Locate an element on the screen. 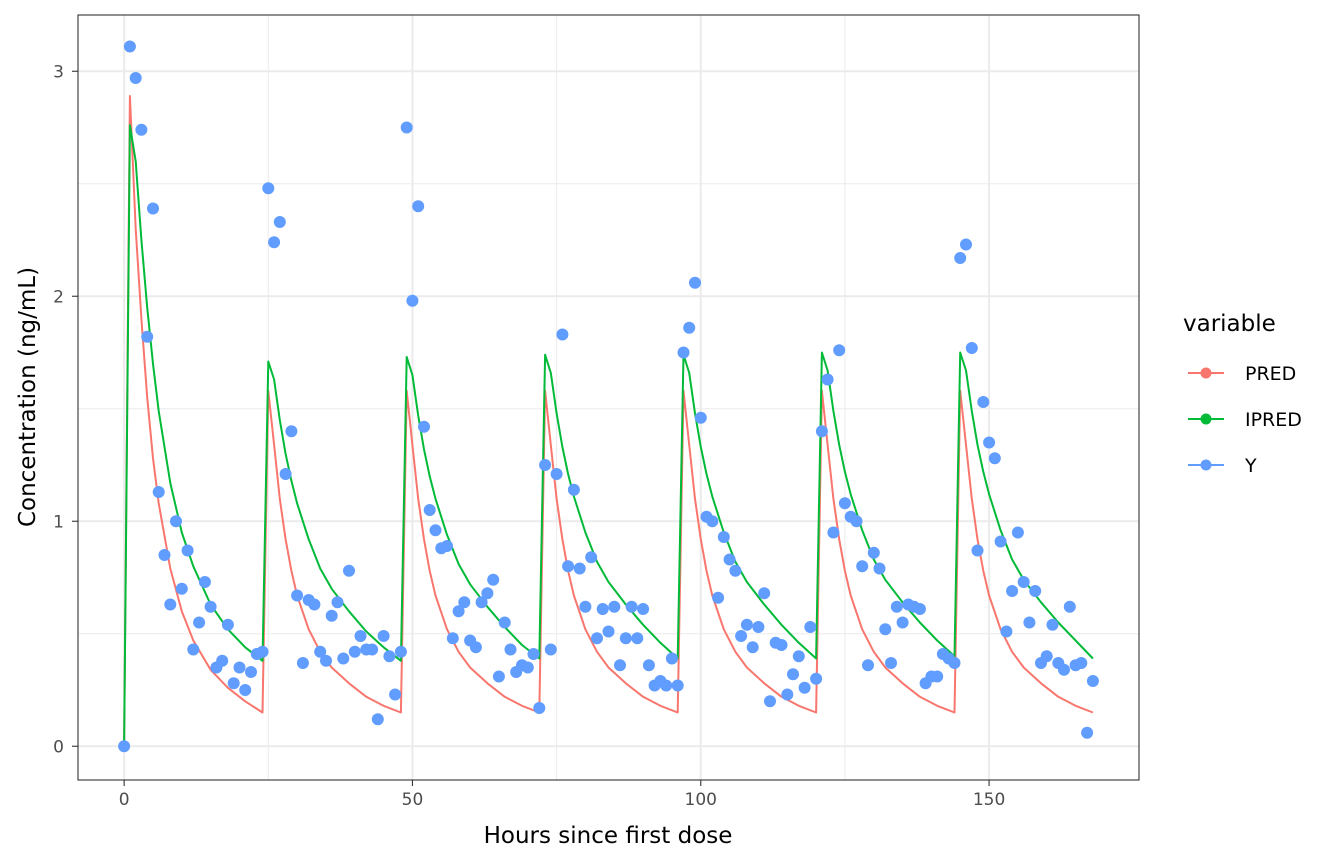 This screenshot has height=865, width=1344. legend-key-y is located at coordinates (1206, 465).